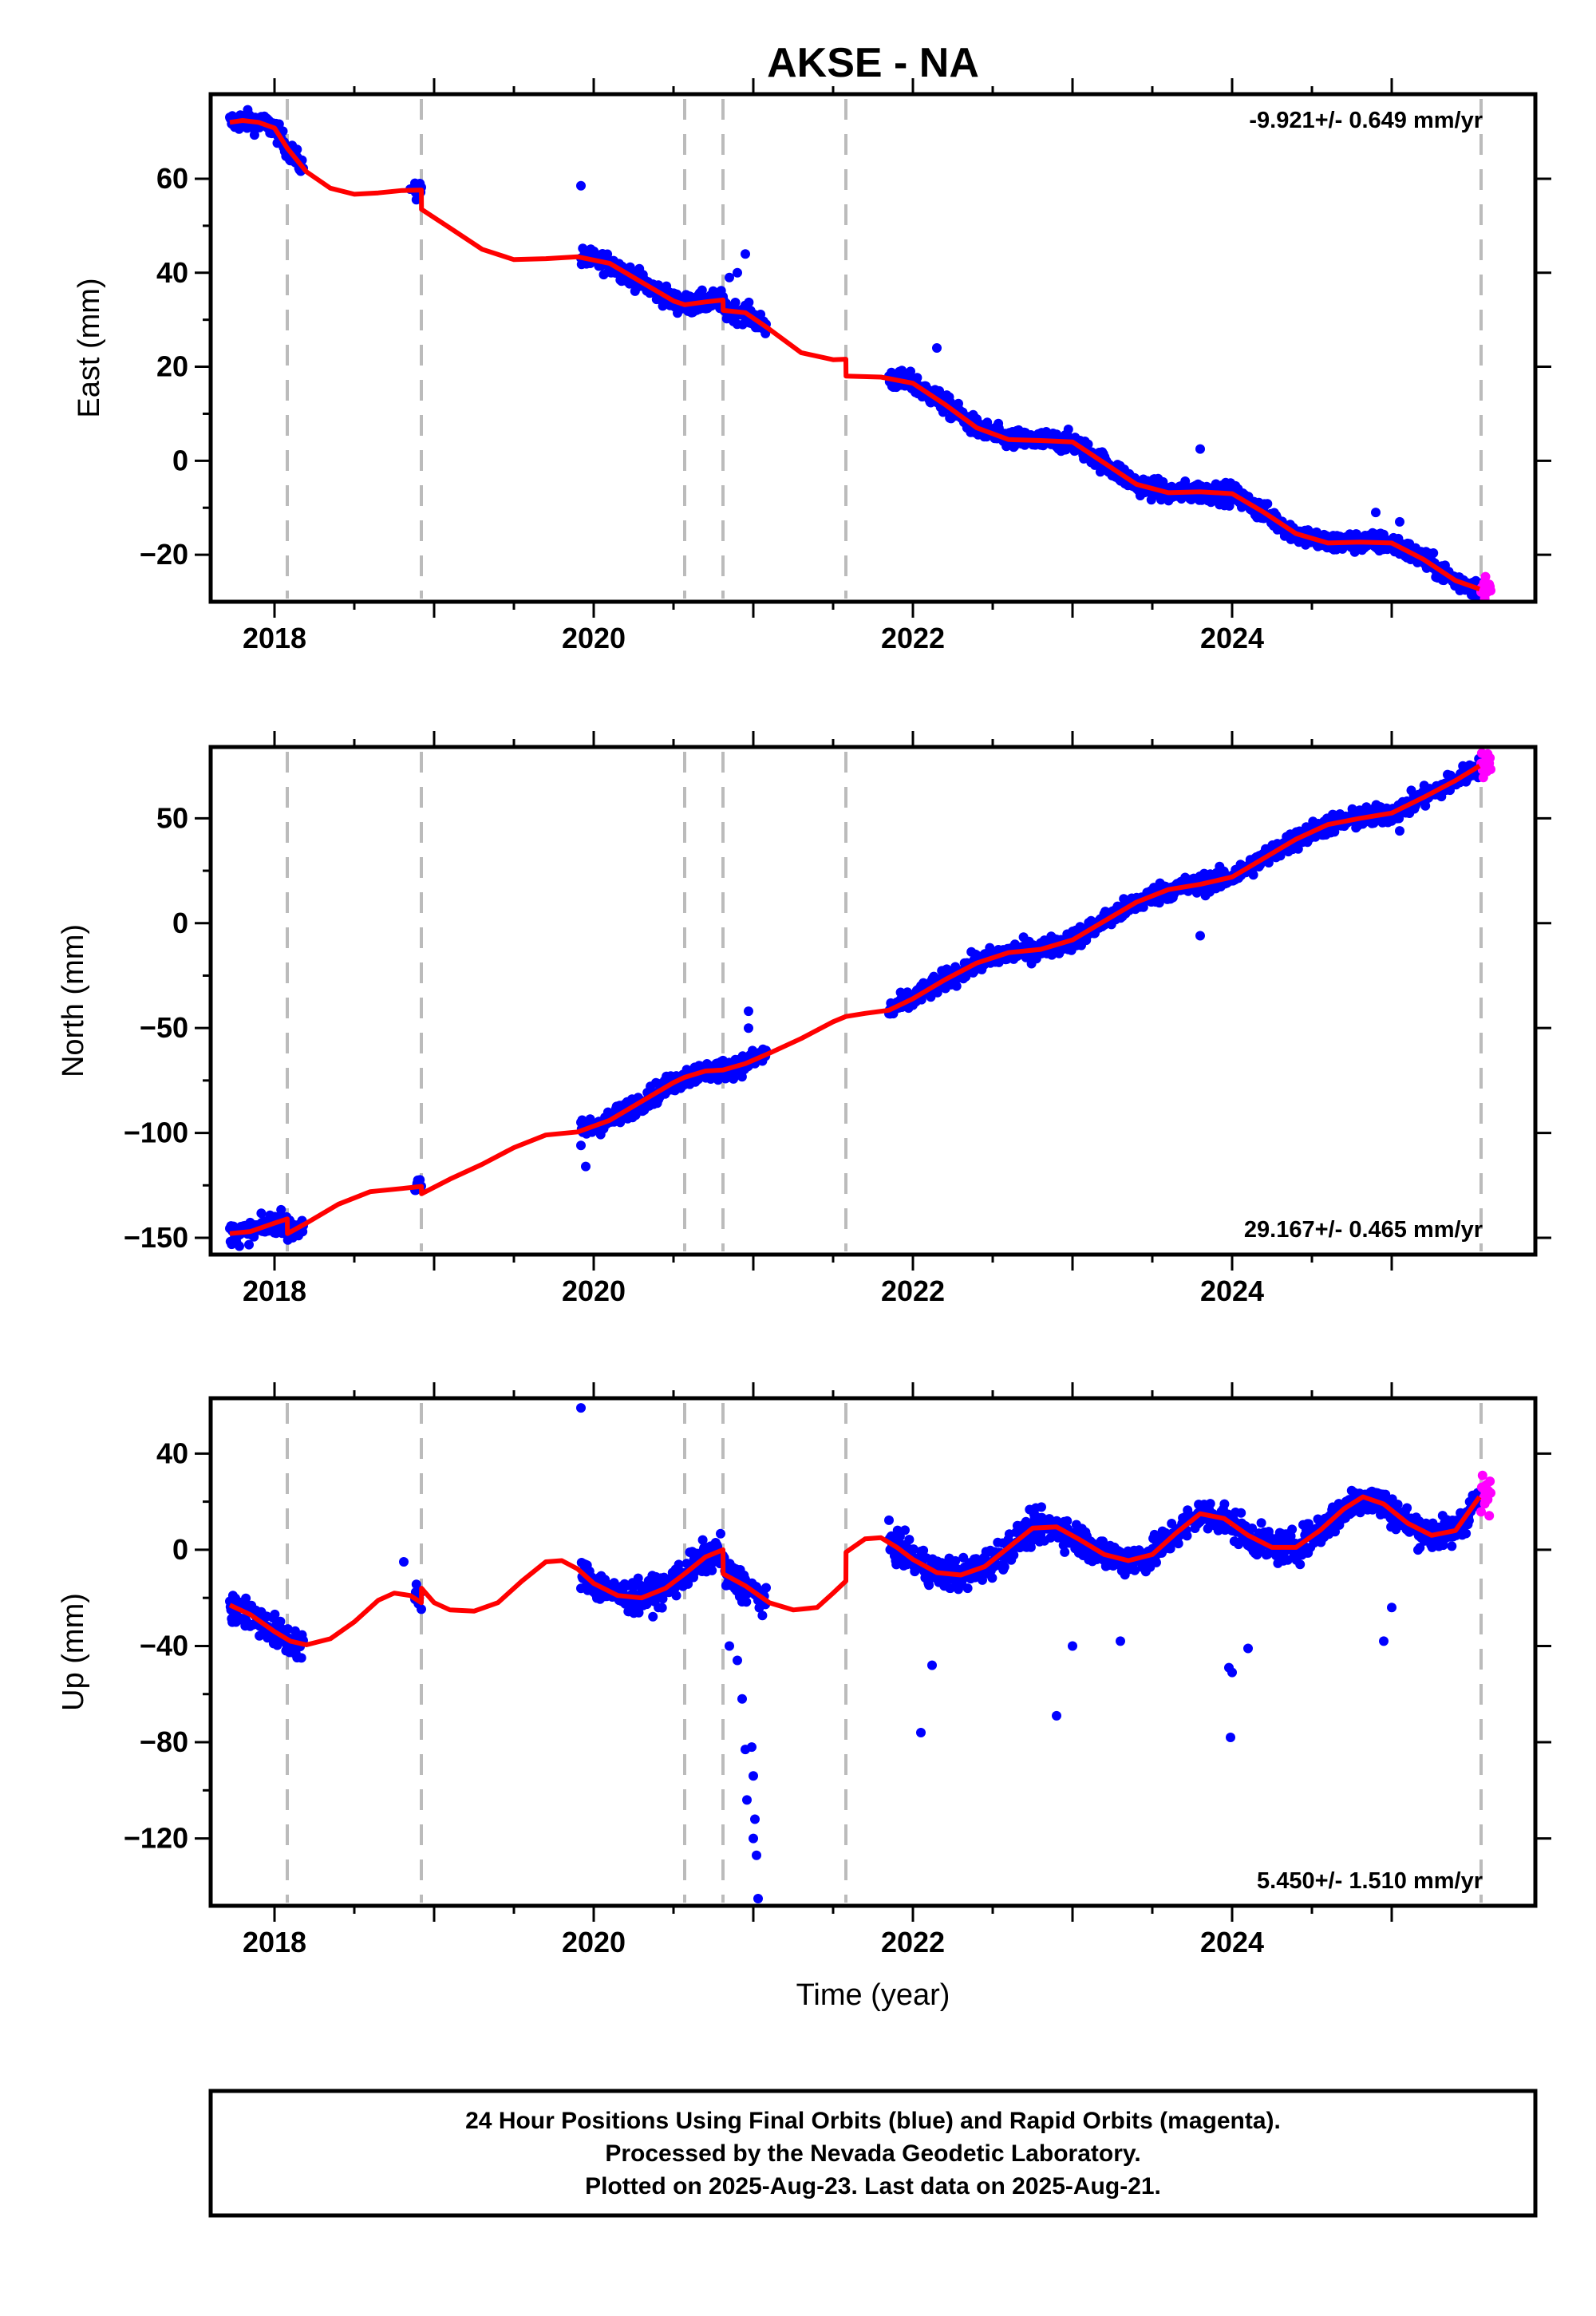  I want to click on x-tick-label-east-2: 2022, so click(913, 638).